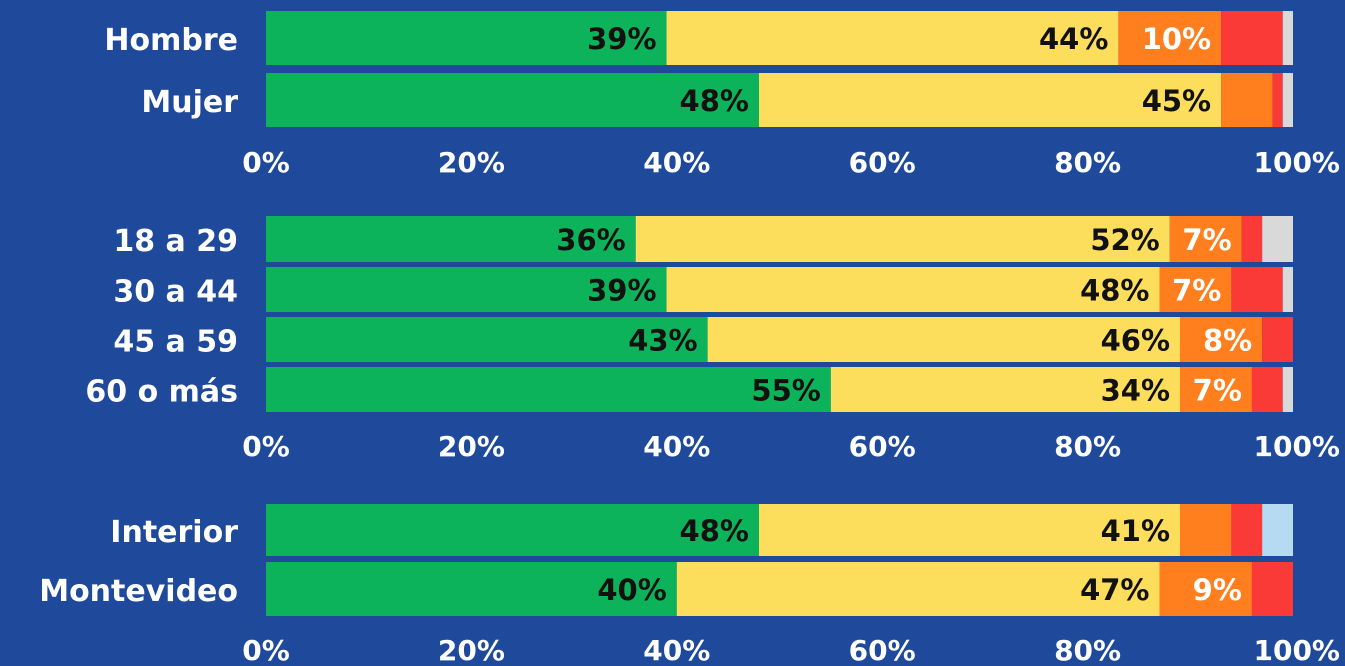  Describe the element at coordinates (138, 591) in the screenshot. I see `category-label: Montevideo` at that location.